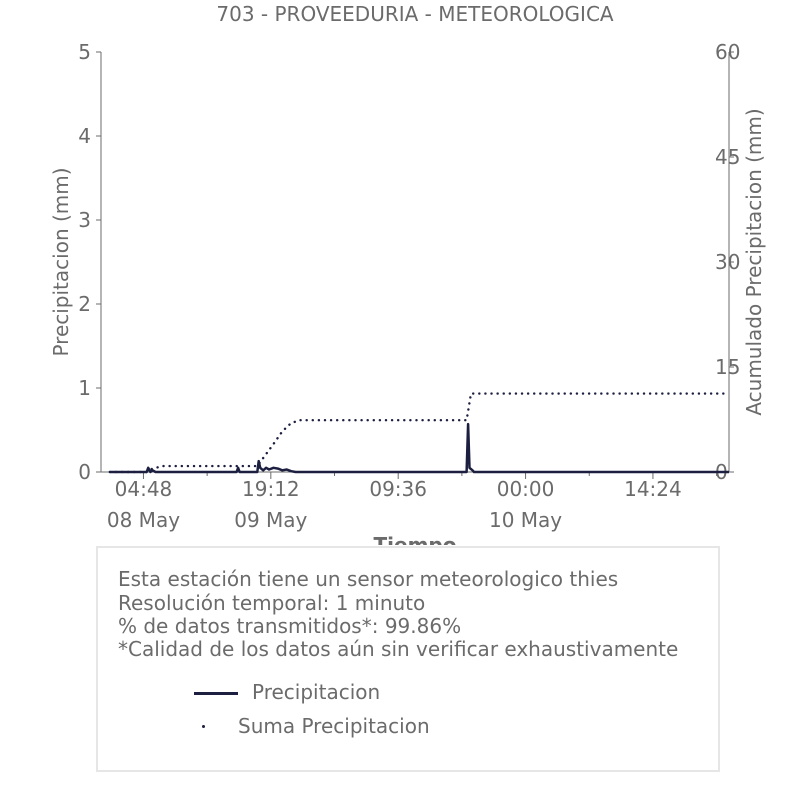  Describe the element at coordinates (84, 472) in the screenshot. I see `y-tick-label: 0` at that location.